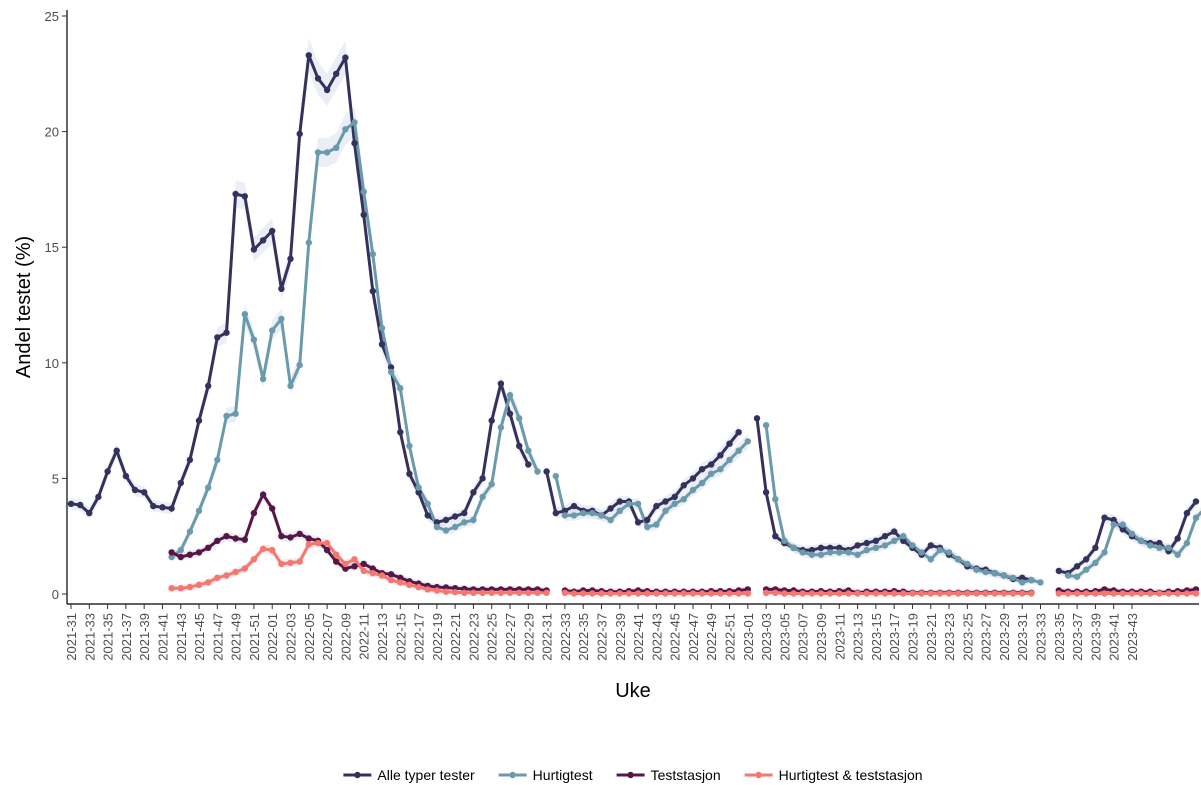  Describe the element at coordinates (967, 637) in the screenshot. I see `x-tick-label: 2023-25` at that location.